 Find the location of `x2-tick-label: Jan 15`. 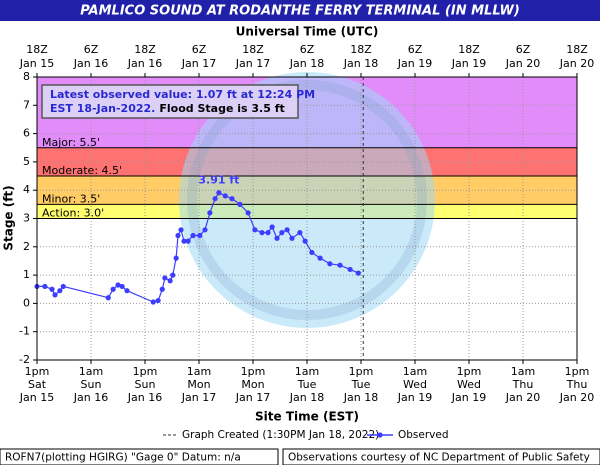

x2-tick-label: Jan 15 is located at coordinates (36, 63).